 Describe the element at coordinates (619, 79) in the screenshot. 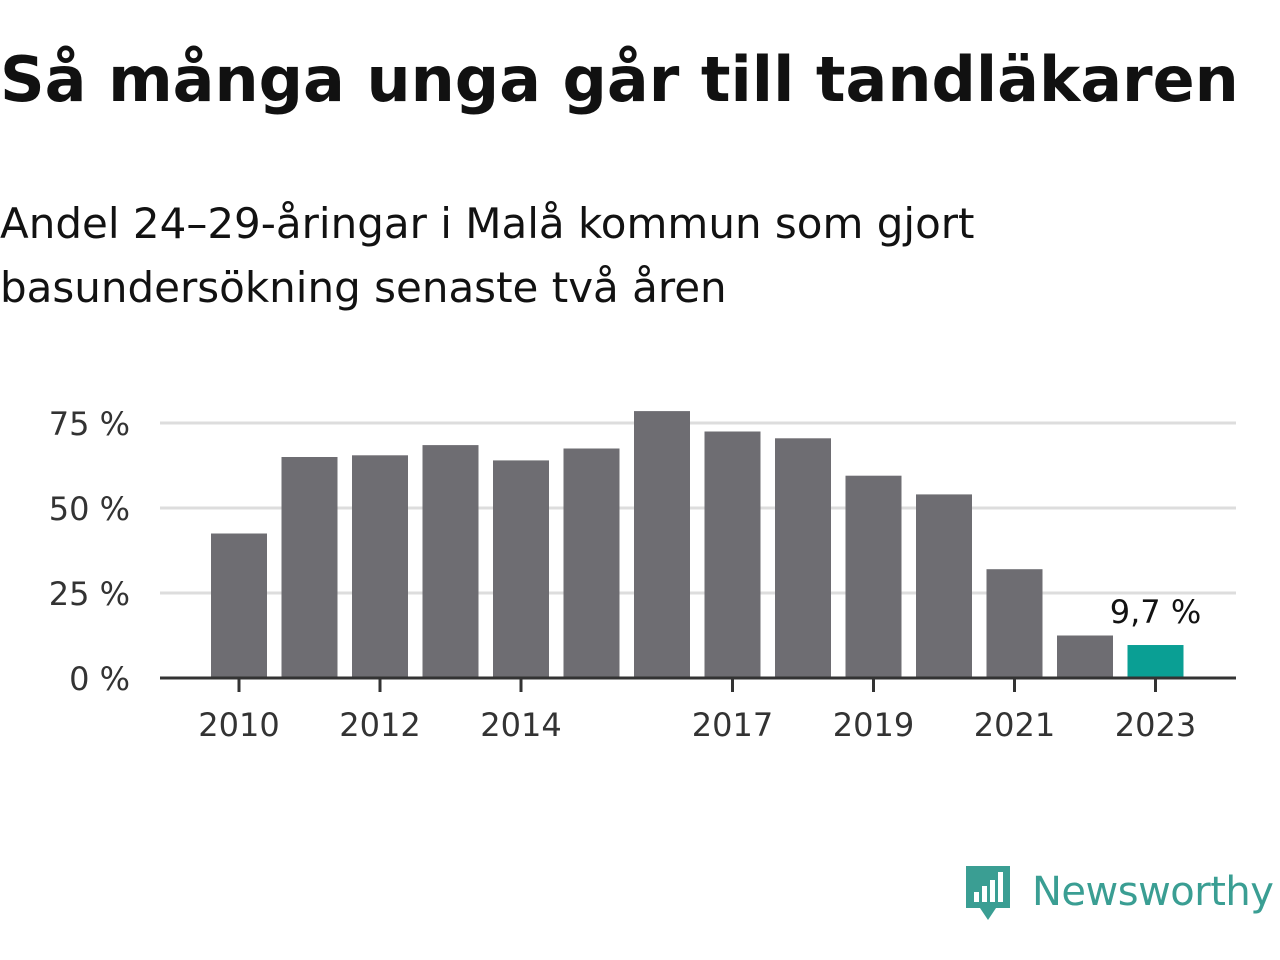

I see `chart-title: Så många unga går till tandläkaren` at that location.